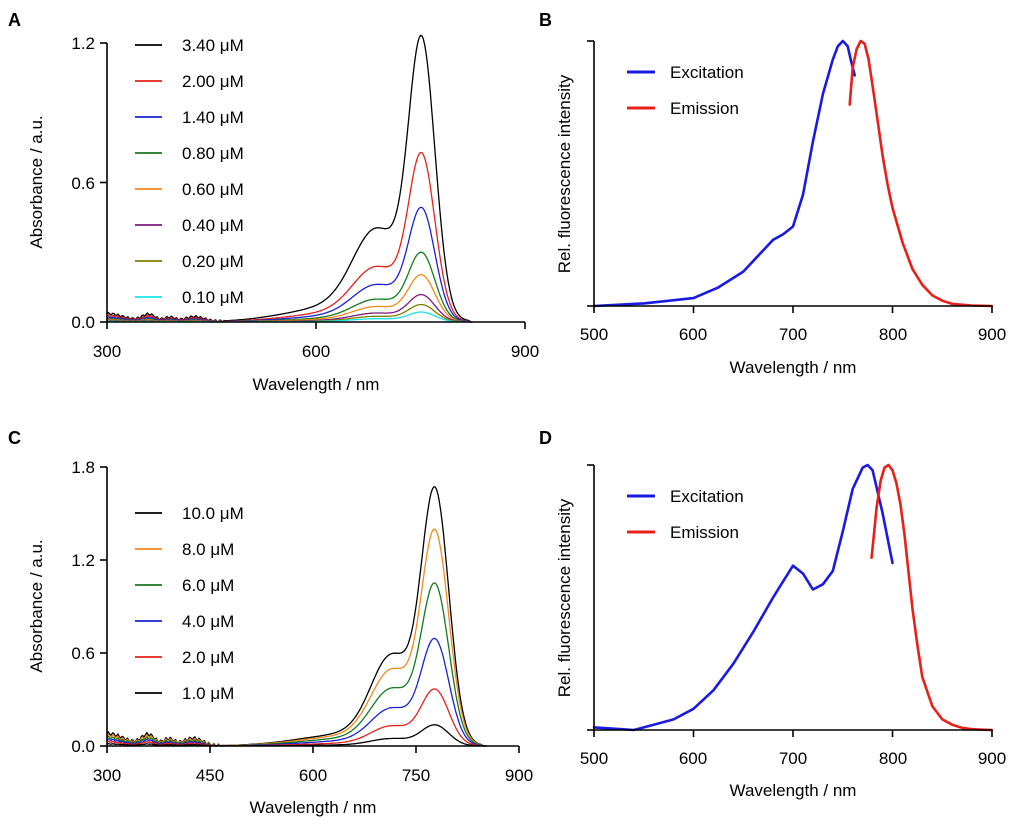  I want to click on series-line-0-60-m, so click(289, 298).